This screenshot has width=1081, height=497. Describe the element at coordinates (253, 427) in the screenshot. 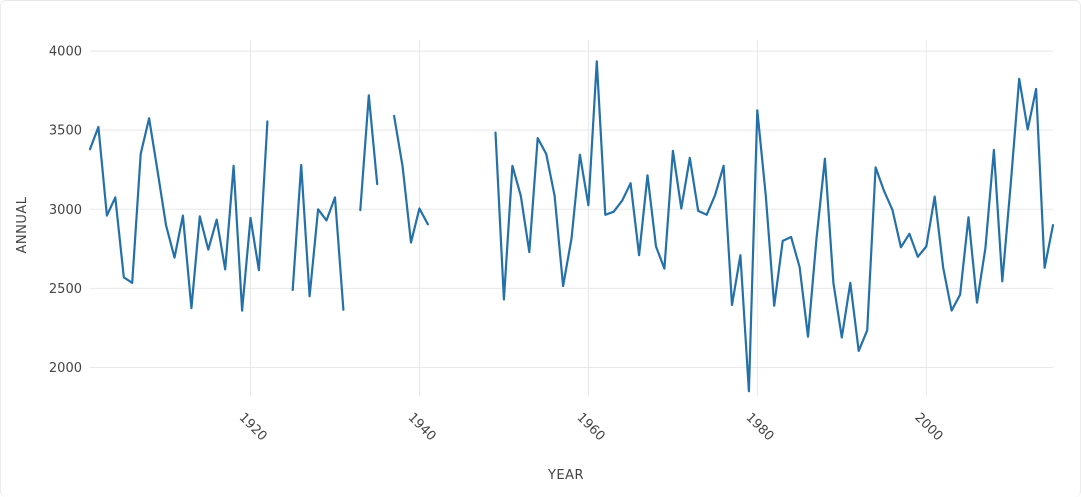

I see `x-tick-label: 1920` at that location.